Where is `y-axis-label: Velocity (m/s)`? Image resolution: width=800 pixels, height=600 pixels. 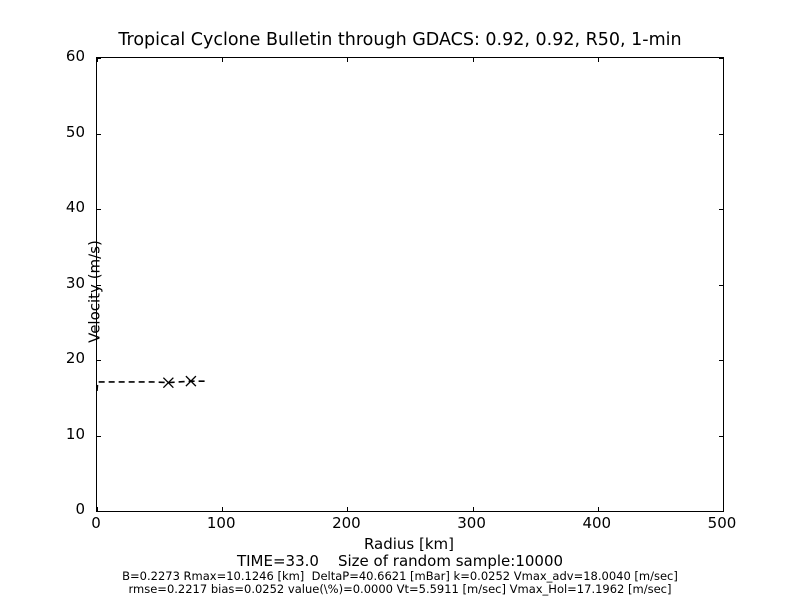 y-axis-label: Velocity (m/s) is located at coordinates (94, 291).